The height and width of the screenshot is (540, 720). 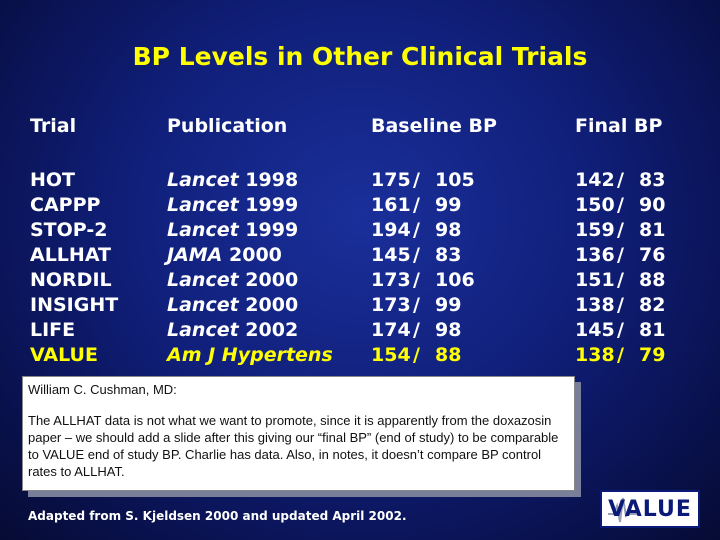 What do you see at coordinates (53, 126) in the screenshot?
I see `header-trial: Trial` at bounding box center [53, 126].